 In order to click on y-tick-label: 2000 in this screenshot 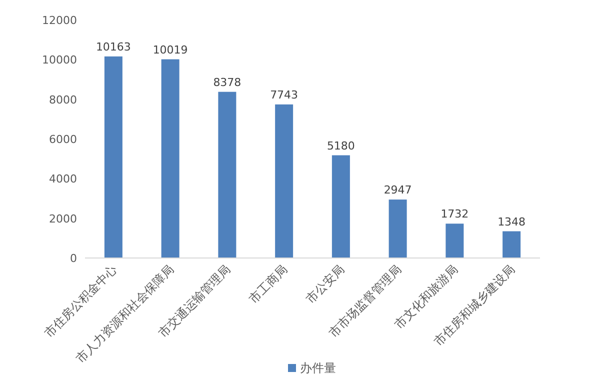, I will do `click(63, 219)`.